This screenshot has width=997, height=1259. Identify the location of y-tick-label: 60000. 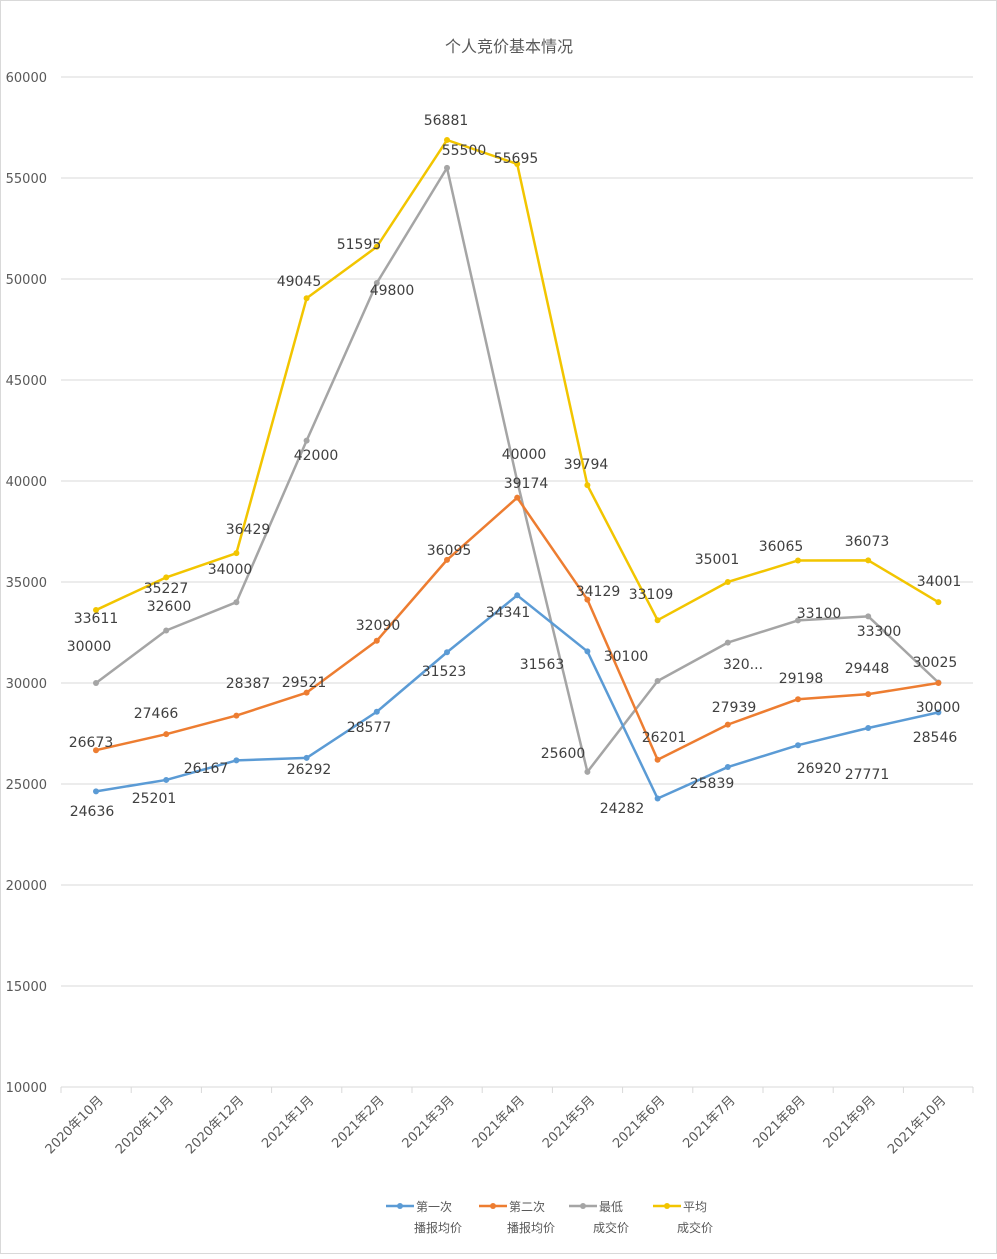
(26, 78).